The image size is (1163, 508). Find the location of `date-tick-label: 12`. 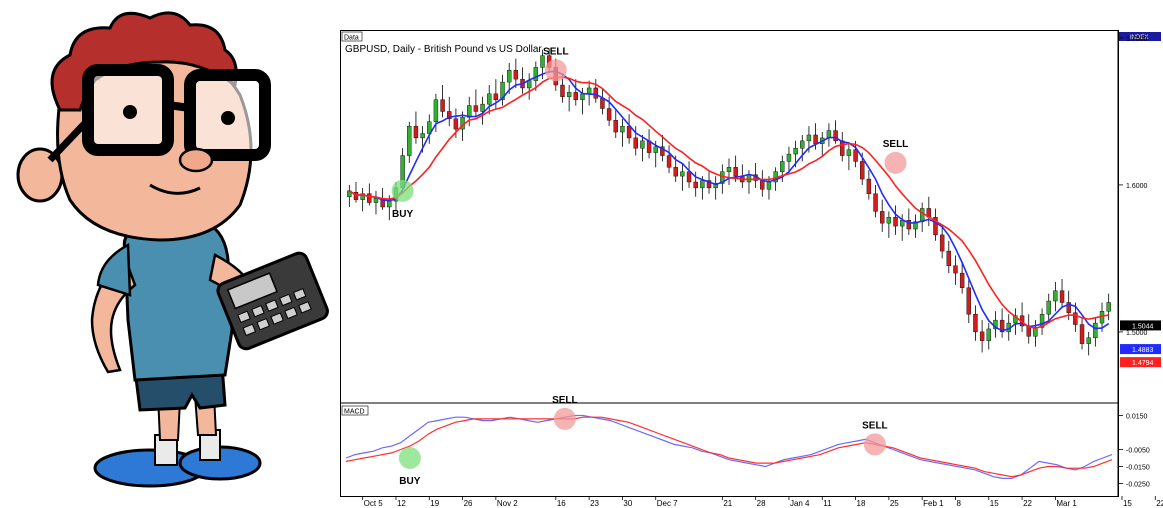

date-tick-label: 12 is located at coordinates (401, 503).